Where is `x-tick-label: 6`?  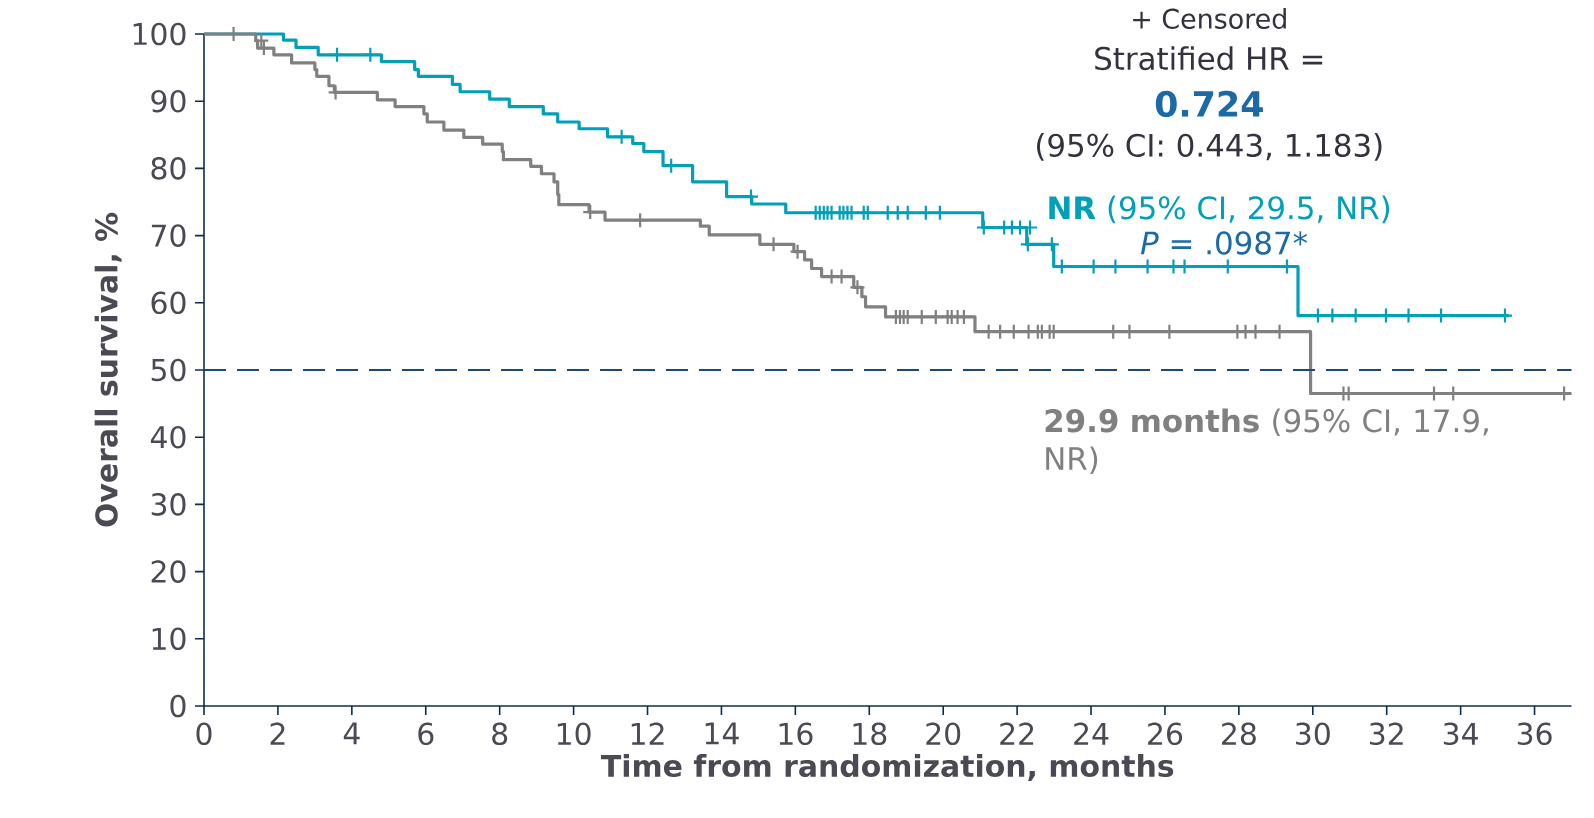 x-tick-label: 6 is located at coordinates (426, 734).